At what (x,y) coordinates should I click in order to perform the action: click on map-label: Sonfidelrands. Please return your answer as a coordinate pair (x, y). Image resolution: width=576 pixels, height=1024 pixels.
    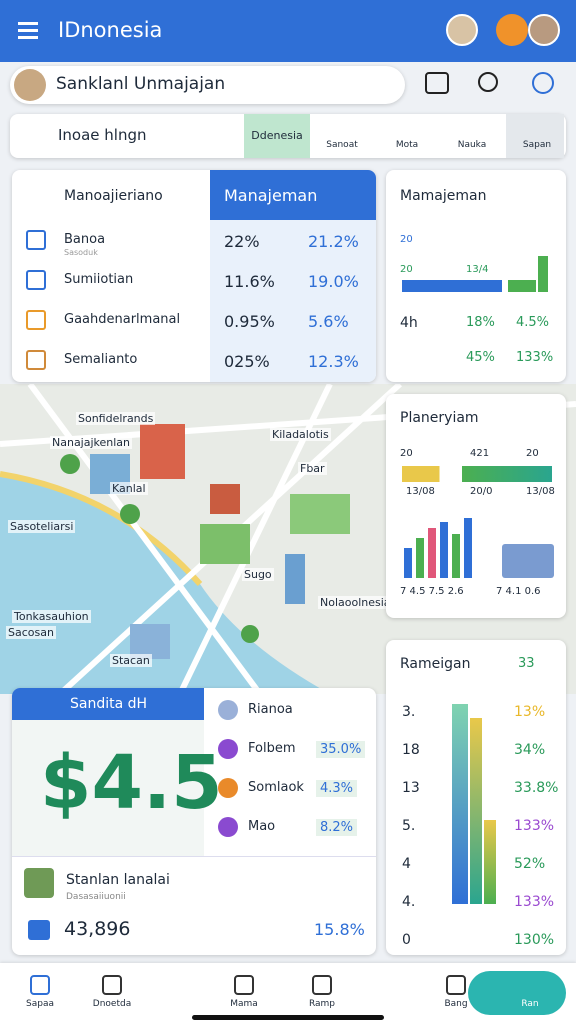
    Looking at the image, I should click on (116, 418).